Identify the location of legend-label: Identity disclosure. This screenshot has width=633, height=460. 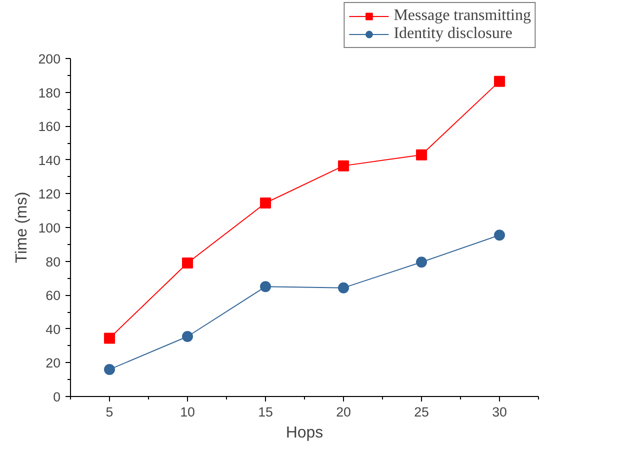
(453, 34).